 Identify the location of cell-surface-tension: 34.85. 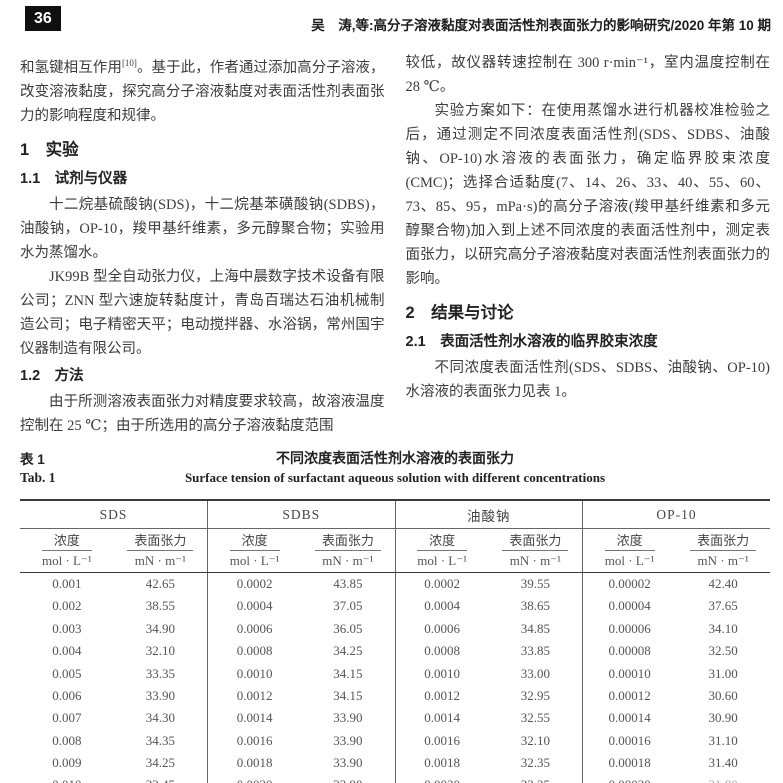
(535, 628).